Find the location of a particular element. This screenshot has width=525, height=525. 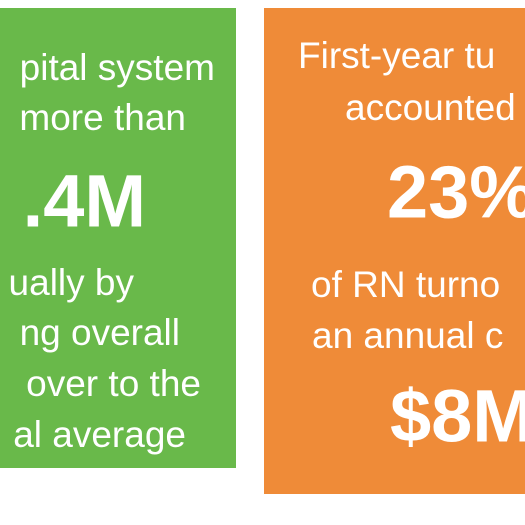

text-line: First-year tu is located at coordinates (396, 55).